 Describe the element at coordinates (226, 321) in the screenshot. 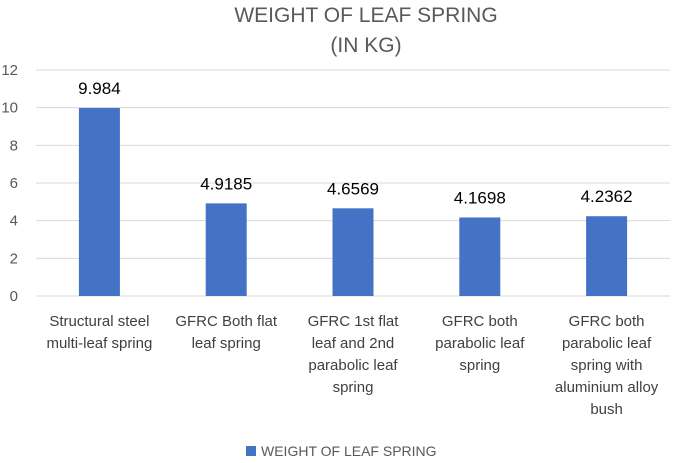

I see `x-category-label: GFRC Both flat` at that location.